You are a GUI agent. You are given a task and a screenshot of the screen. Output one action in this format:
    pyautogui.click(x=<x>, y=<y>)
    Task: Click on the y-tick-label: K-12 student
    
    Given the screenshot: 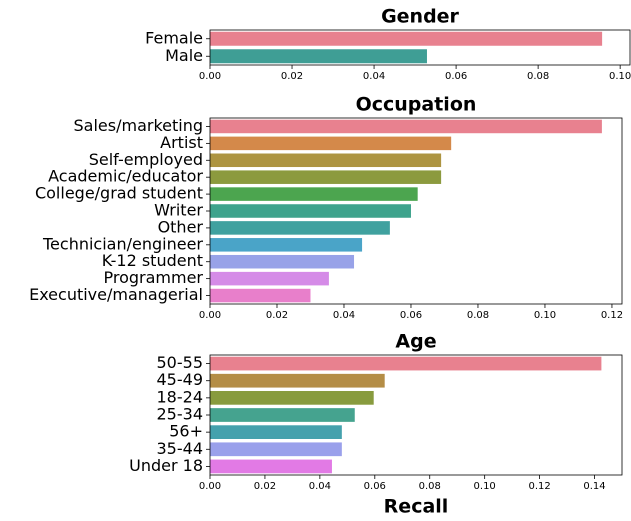 What is the action you would take?
    pyautogui.click(x=152, y=260)
    